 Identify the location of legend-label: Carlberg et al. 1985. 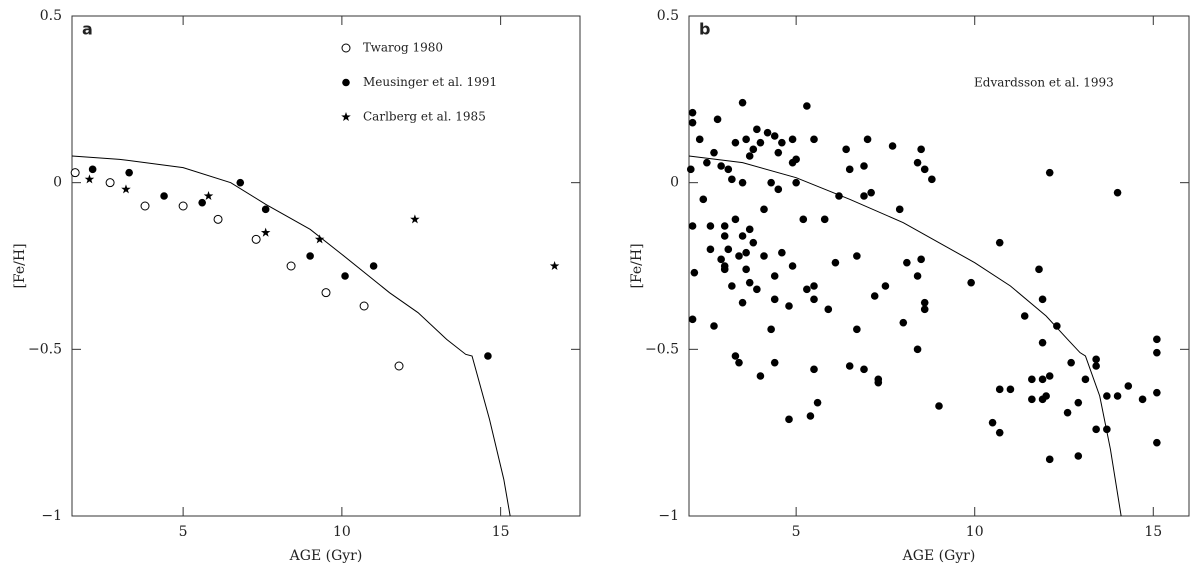
(424, 117).